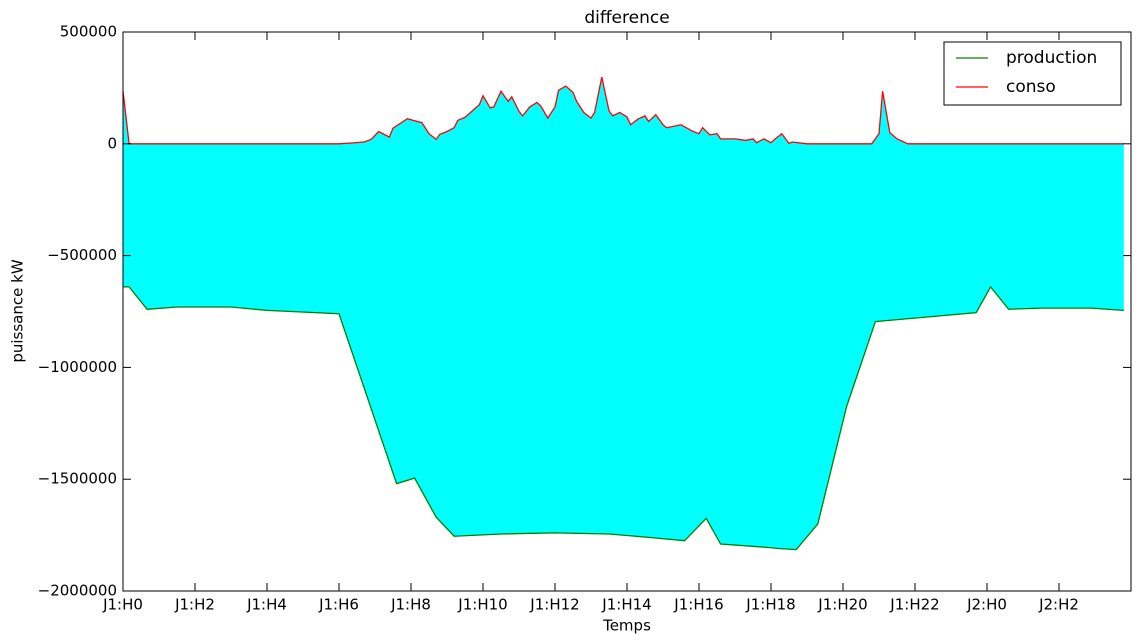  What do you see at coordinates (77, 479) in the screenshot?
I see `y-tick-label: −1500000` at bounding box center [77, 479].